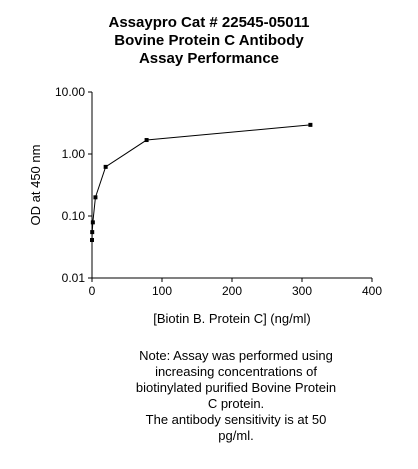 The height and width of the screenshot is (469, 418). Describe the element at coordinates (201, 182) in the screenshot. I see `data-line` at that location.